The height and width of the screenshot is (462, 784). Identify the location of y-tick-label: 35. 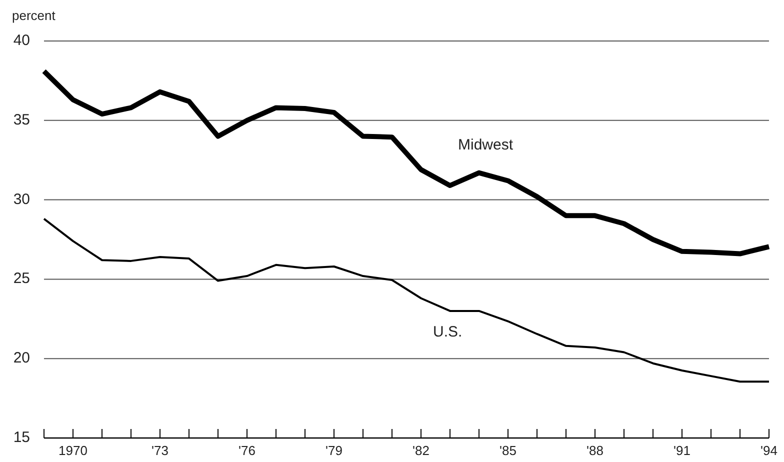
(21, 119).